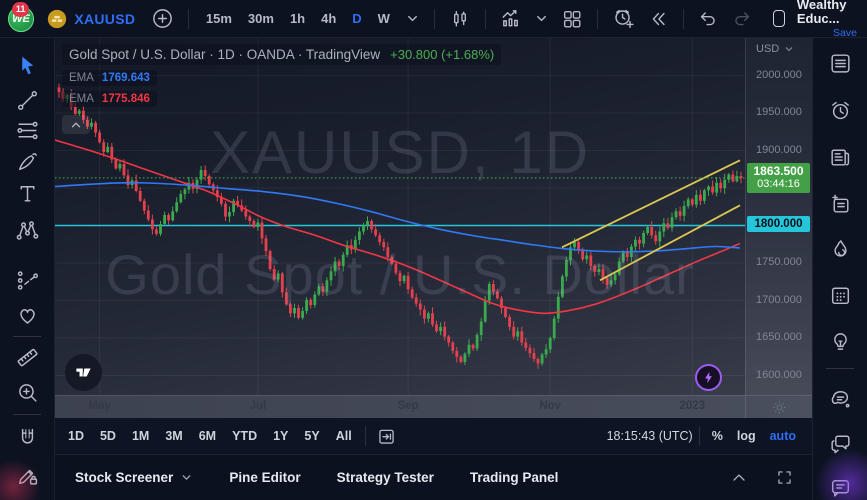 The width and height of the screenshot is (867, 500). I want to click on scale-auto-button: auto, so click(783, 436).